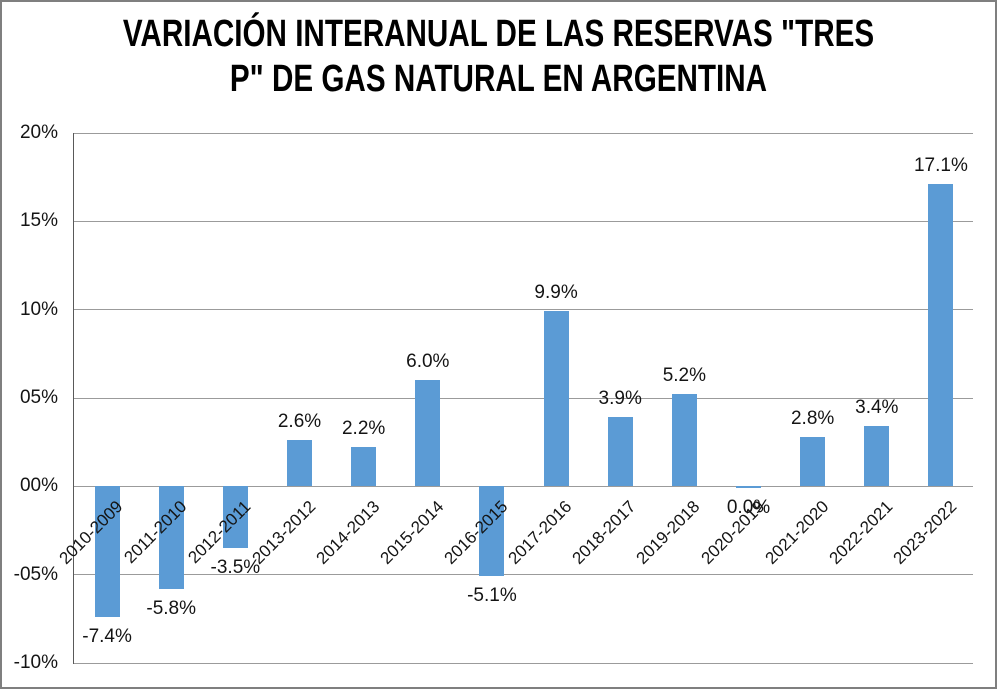  What do you see at coordinates (35, 662) in the screenshot?
I see `y-tick-label: -10%` at bounding box center [35, 662].